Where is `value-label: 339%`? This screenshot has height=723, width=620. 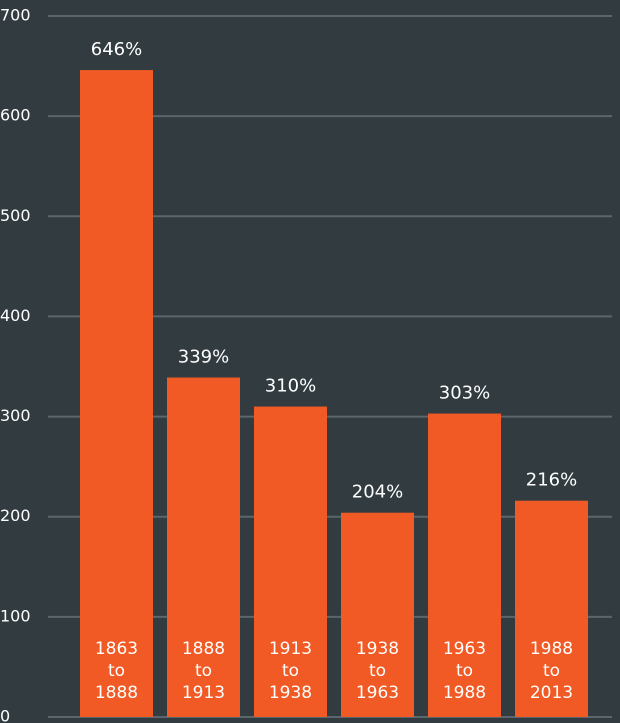 value-label: 339% is located at coordinates (203, 357).